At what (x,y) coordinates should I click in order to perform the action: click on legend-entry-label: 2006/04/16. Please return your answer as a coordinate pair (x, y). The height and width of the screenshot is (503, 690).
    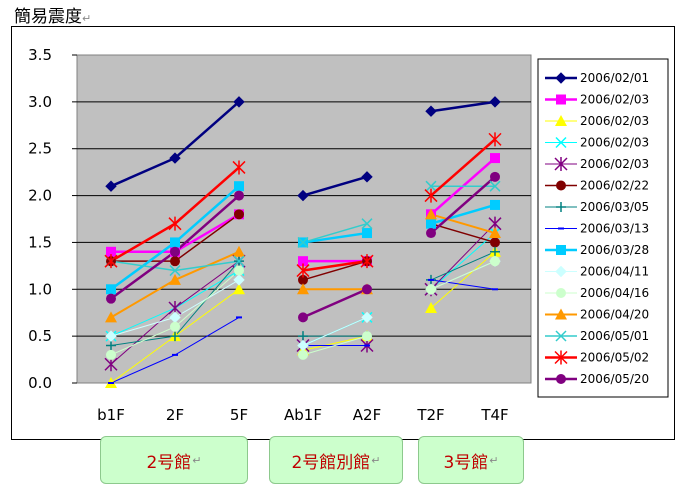
    Looking at the image, I should click on (614, 293).